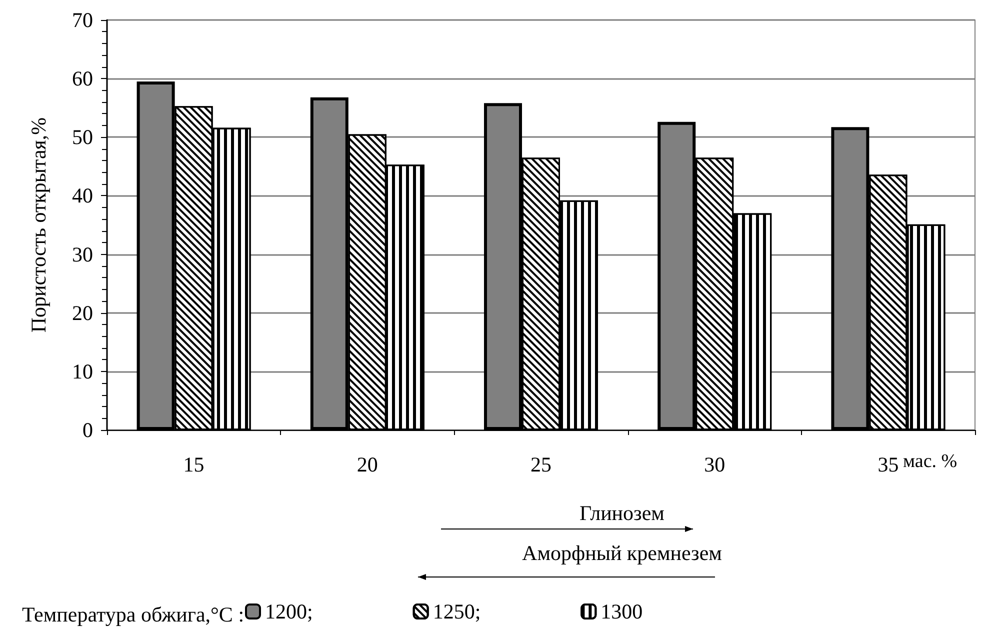  What do you see at coordinates (622, 513) in the screenshot?
I see `text: Глинозем` at bounding box center [622, 513].